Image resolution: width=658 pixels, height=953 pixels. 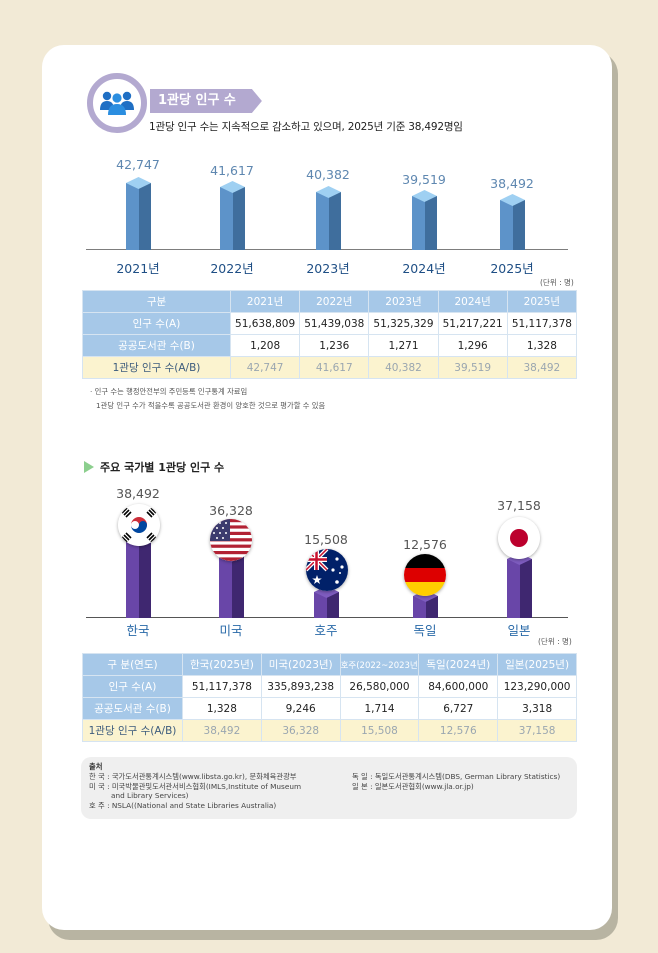 What do you see at coordinates (424, 220) in the screenshot?
I see `bar-2024` at bounding box center [424, 220].